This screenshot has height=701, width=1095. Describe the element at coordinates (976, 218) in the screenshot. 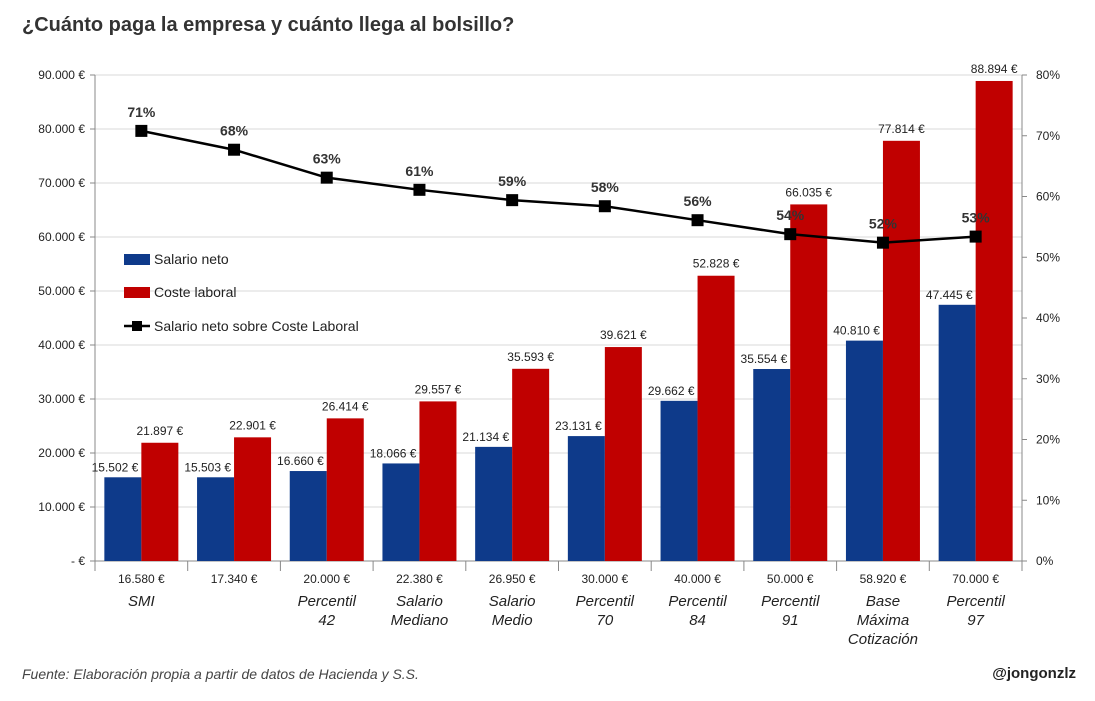

I see `line-data-label: 53%` at that location.